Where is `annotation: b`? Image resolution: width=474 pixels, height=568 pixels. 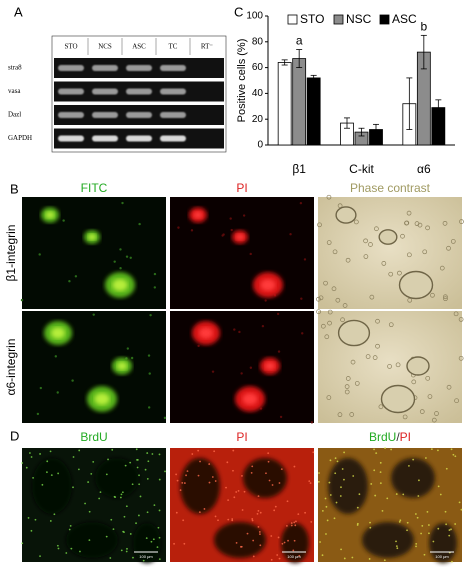
annotation: b is located at coordinates (423, 27).